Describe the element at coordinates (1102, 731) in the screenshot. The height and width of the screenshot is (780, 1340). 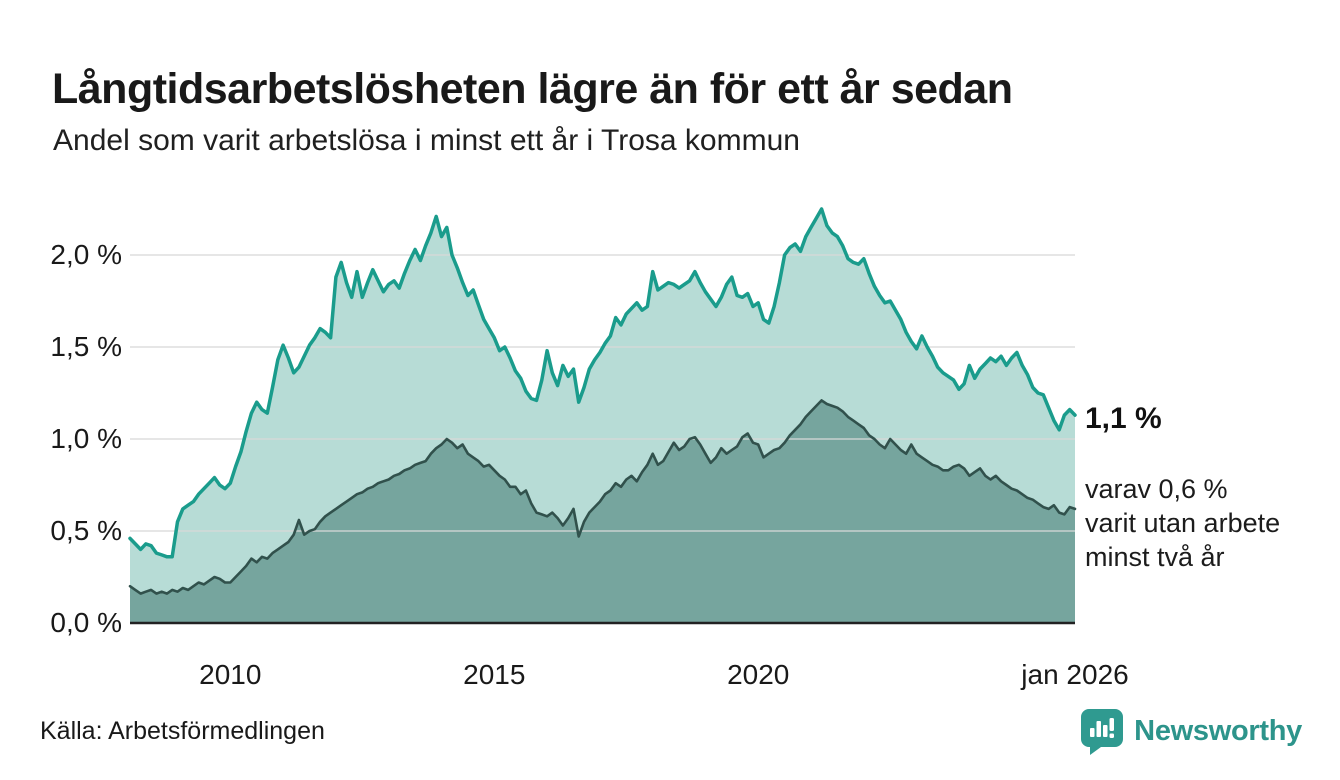
I see `bar-chart-speech-bubble-icon` at that location.